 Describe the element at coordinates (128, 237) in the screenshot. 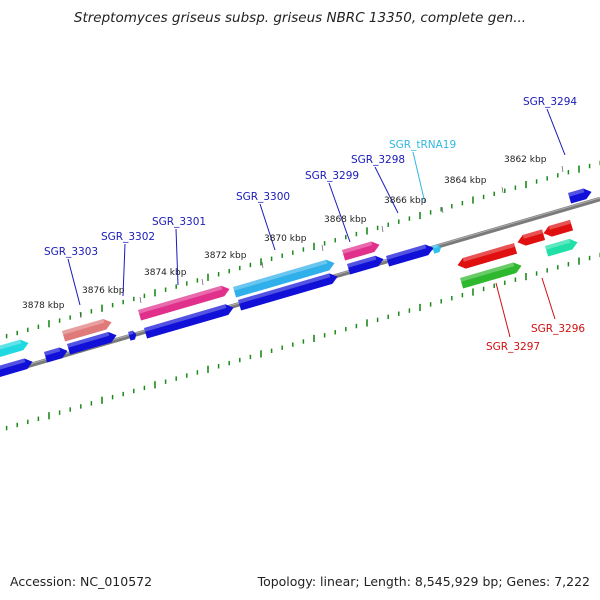

I see `gene-label: SGR_3302` at that location.